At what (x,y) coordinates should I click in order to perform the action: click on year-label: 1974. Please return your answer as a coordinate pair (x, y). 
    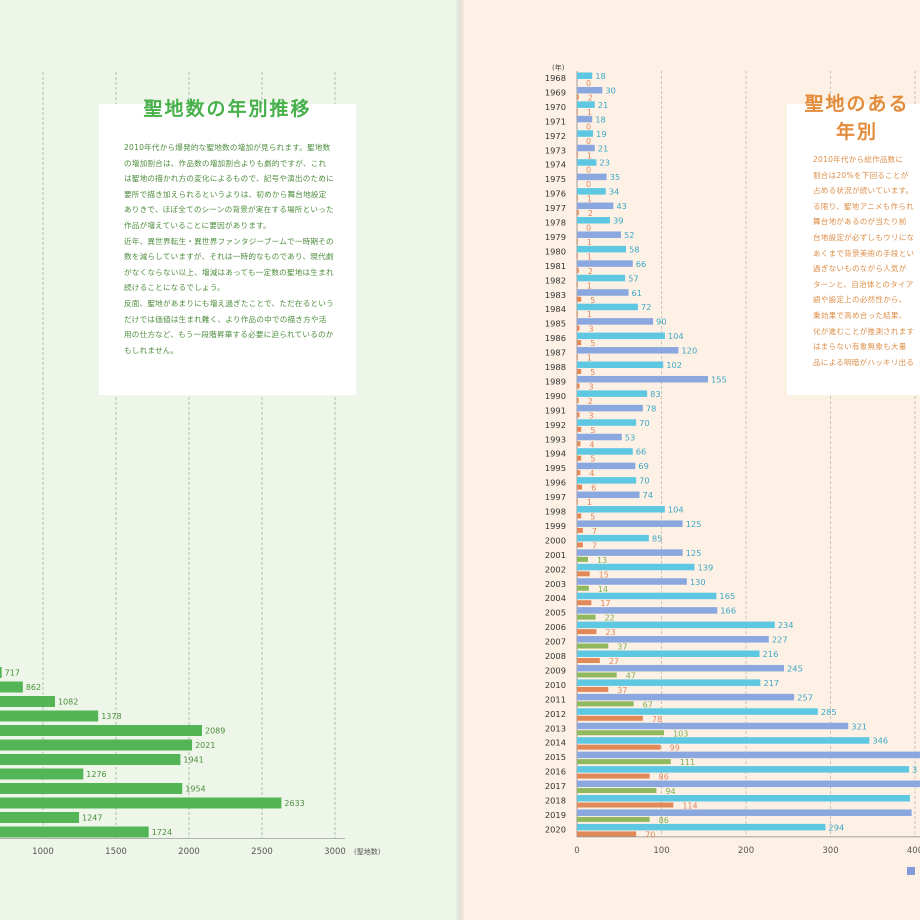
    Looking at the image, I should click on (555, 165).